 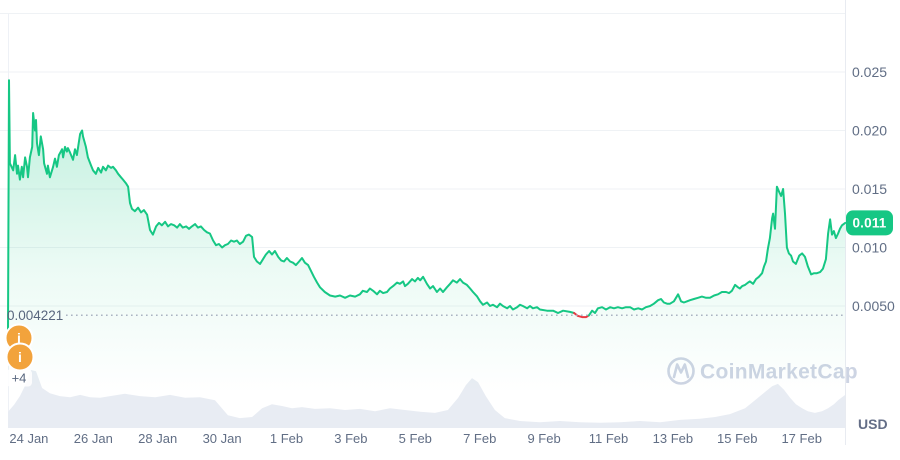 I want to click on x-tick-label: 28 Jan, so click(x=157, y=438).